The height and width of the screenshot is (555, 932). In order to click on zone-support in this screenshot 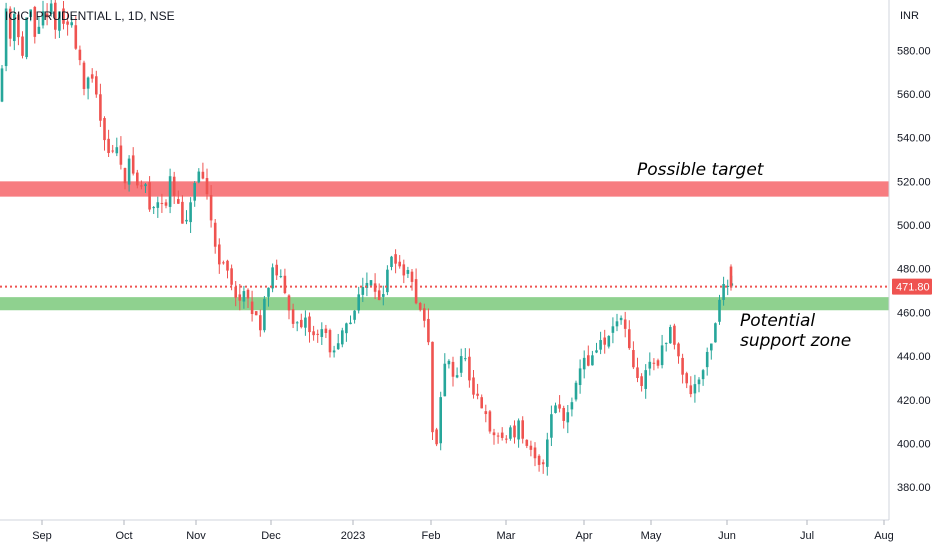, I will do `click(444, 304)`.